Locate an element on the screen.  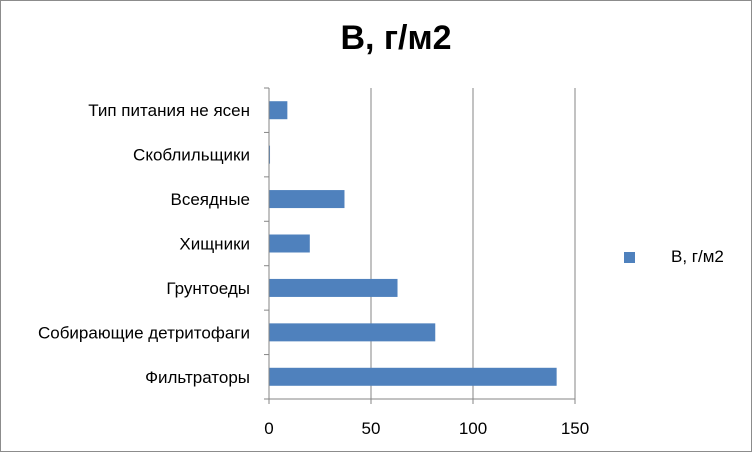
category-label: Собирающие детритофаги is located at coordinates (144, 332).